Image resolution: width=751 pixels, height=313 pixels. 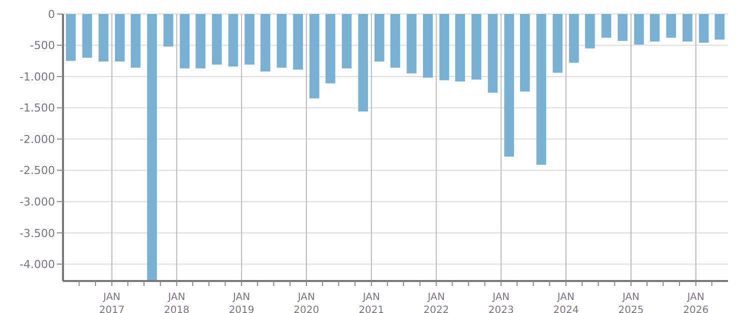 I want to click on y-tick-label: -3.500, so click(x=37, y=233).